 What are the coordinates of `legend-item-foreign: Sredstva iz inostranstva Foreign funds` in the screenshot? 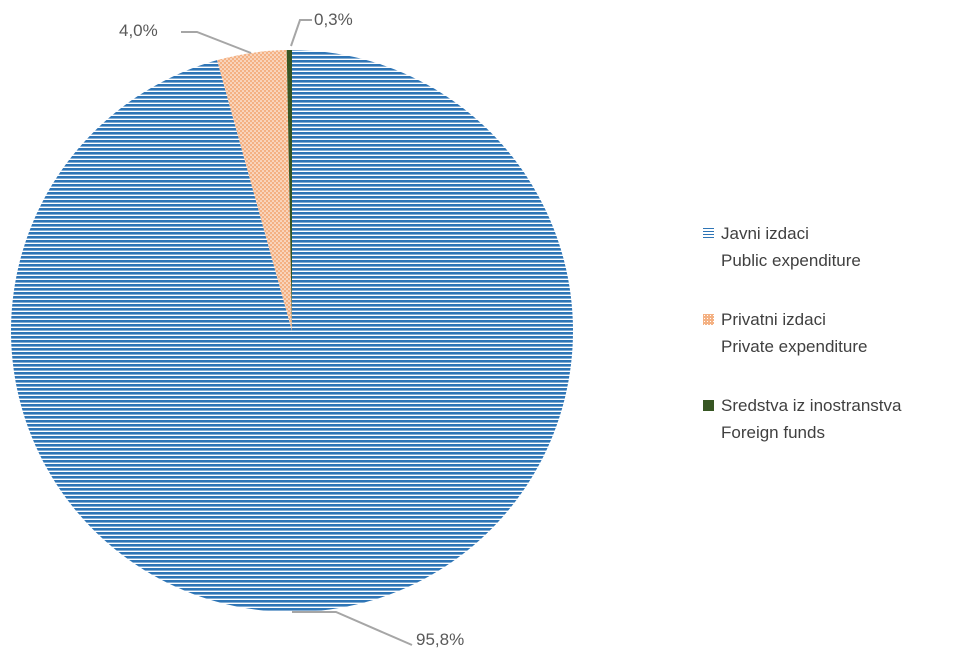 It's located at (829, 435).